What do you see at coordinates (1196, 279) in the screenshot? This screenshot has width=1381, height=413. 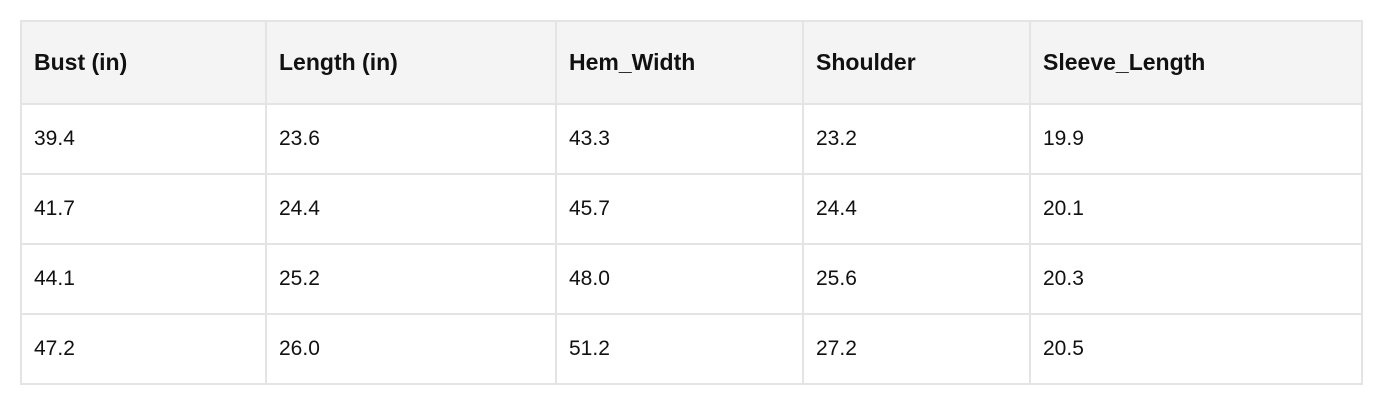 I see `table-cell: 20.3` at bounding box center [1196, 279].